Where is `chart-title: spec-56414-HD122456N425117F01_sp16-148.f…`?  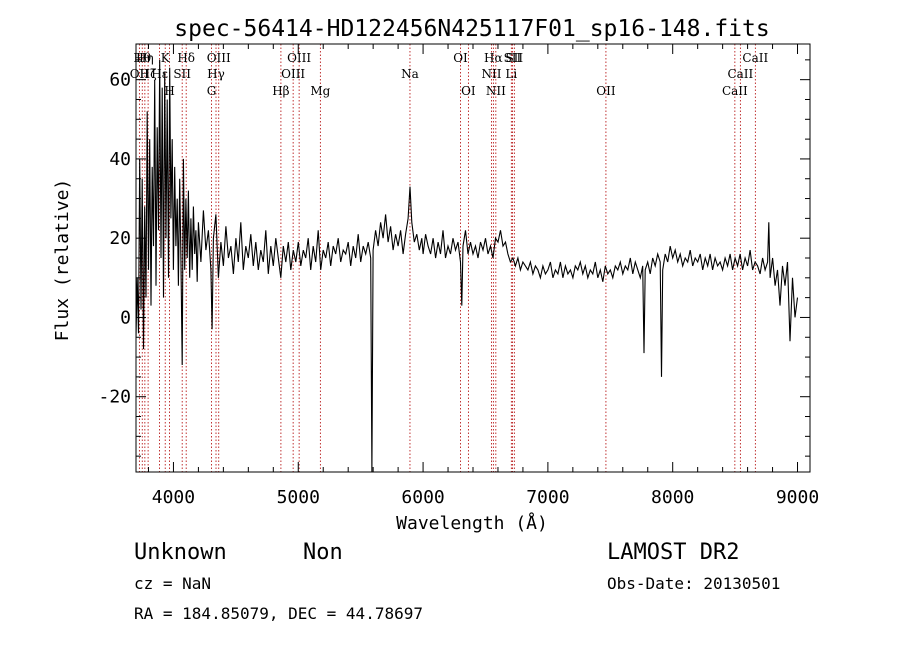
chart-title: spec-56414-HD122456N425117F01_sp16-148.f… is located at coordinates (471, 29).